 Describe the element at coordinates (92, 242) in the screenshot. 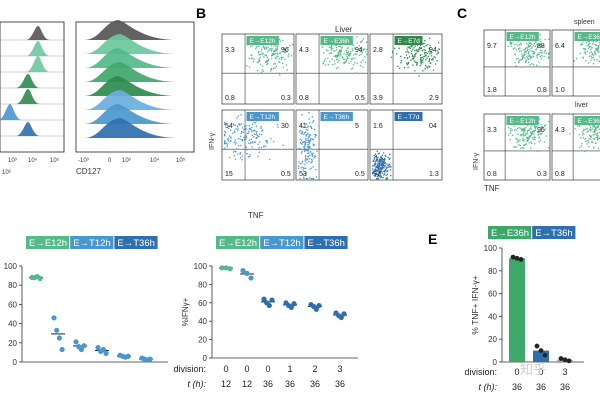

I see `legend-box` at that location.